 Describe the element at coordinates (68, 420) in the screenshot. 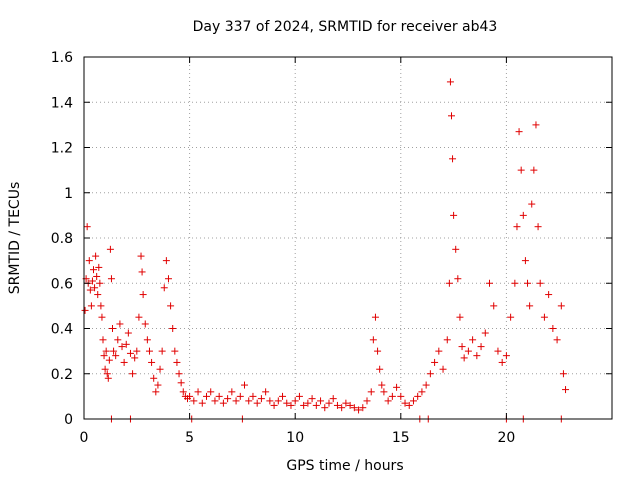

I see `y-tick-label: 0` at that location.